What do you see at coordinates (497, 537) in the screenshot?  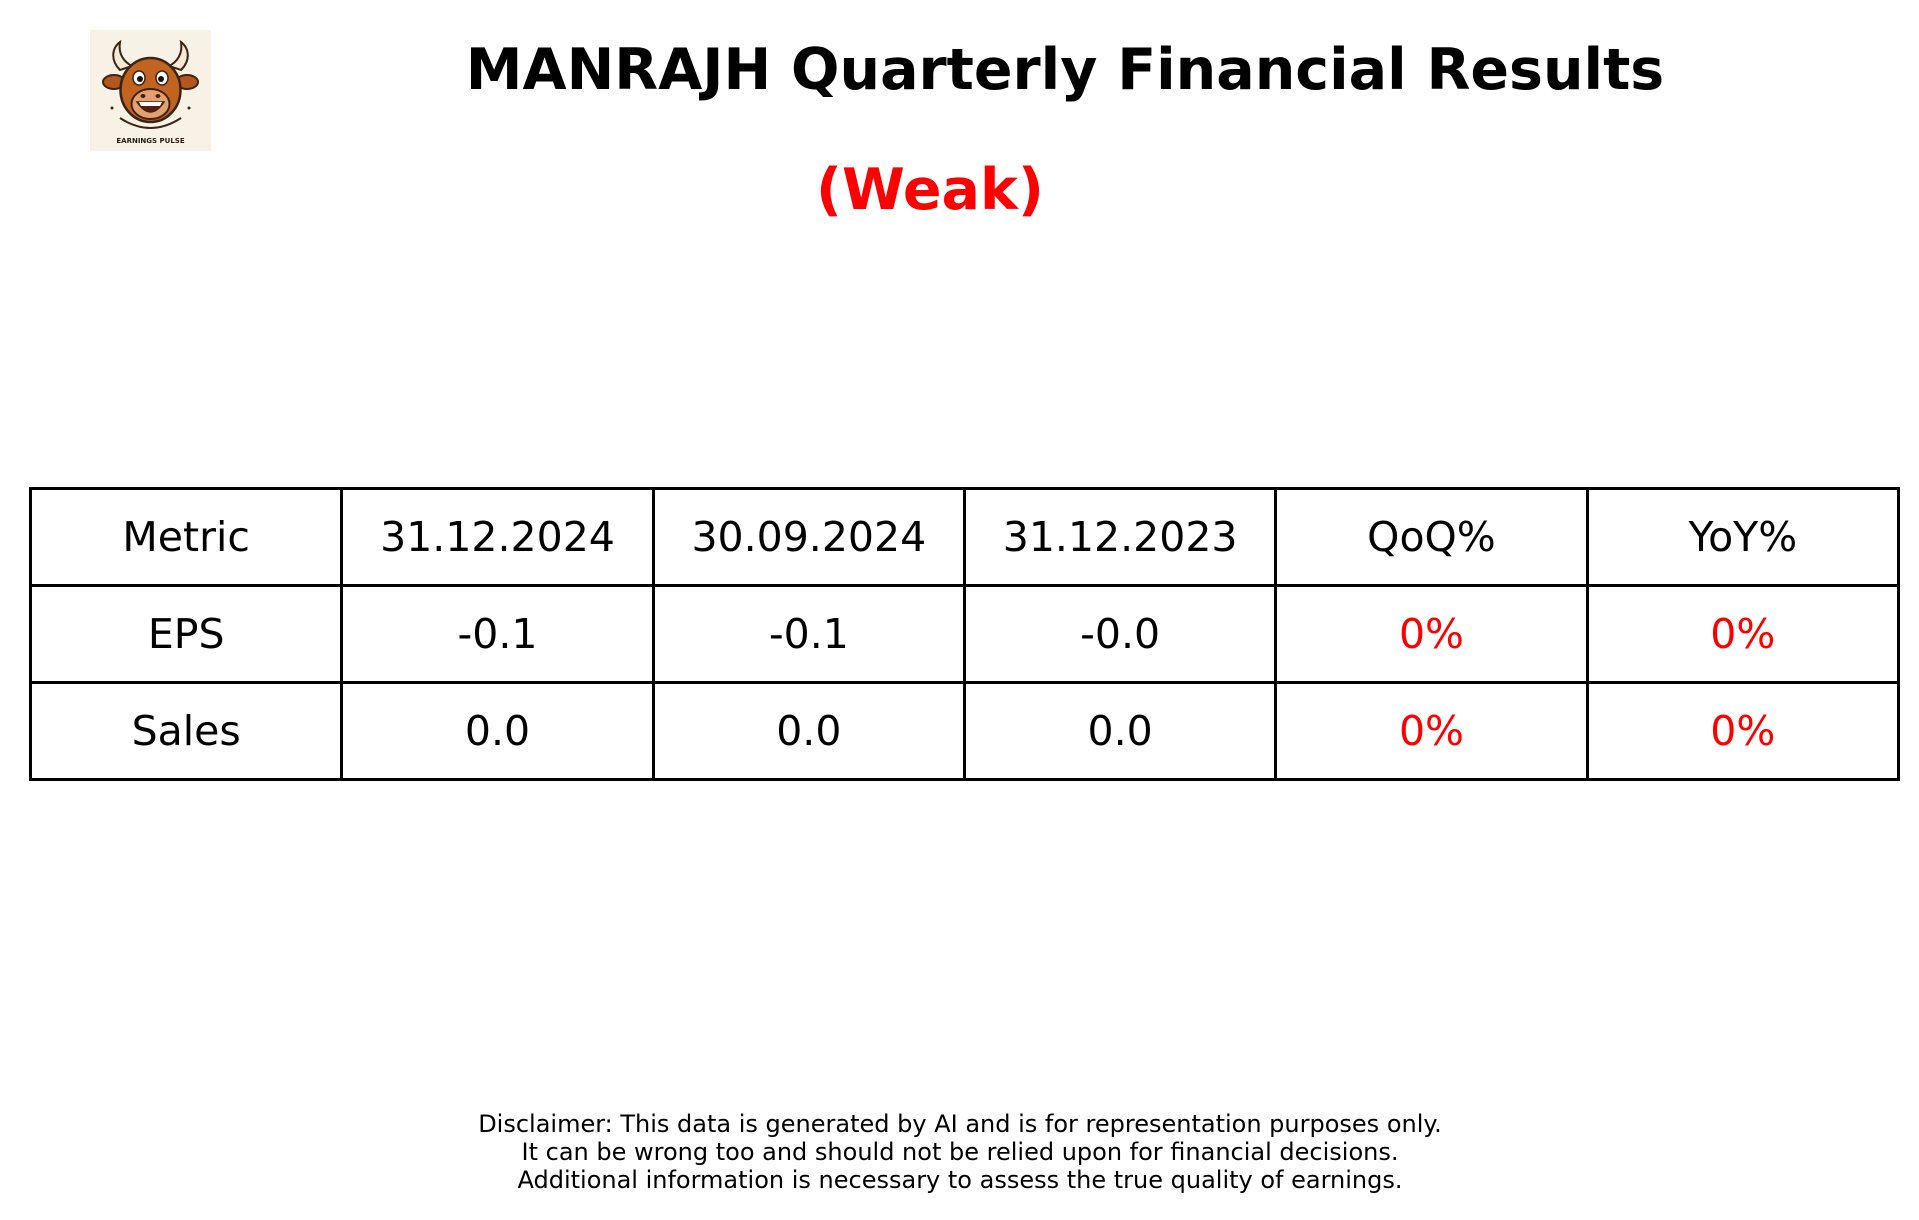 I see `header-current-quarter: 31.12.2024` at bounding box center [497, 537].